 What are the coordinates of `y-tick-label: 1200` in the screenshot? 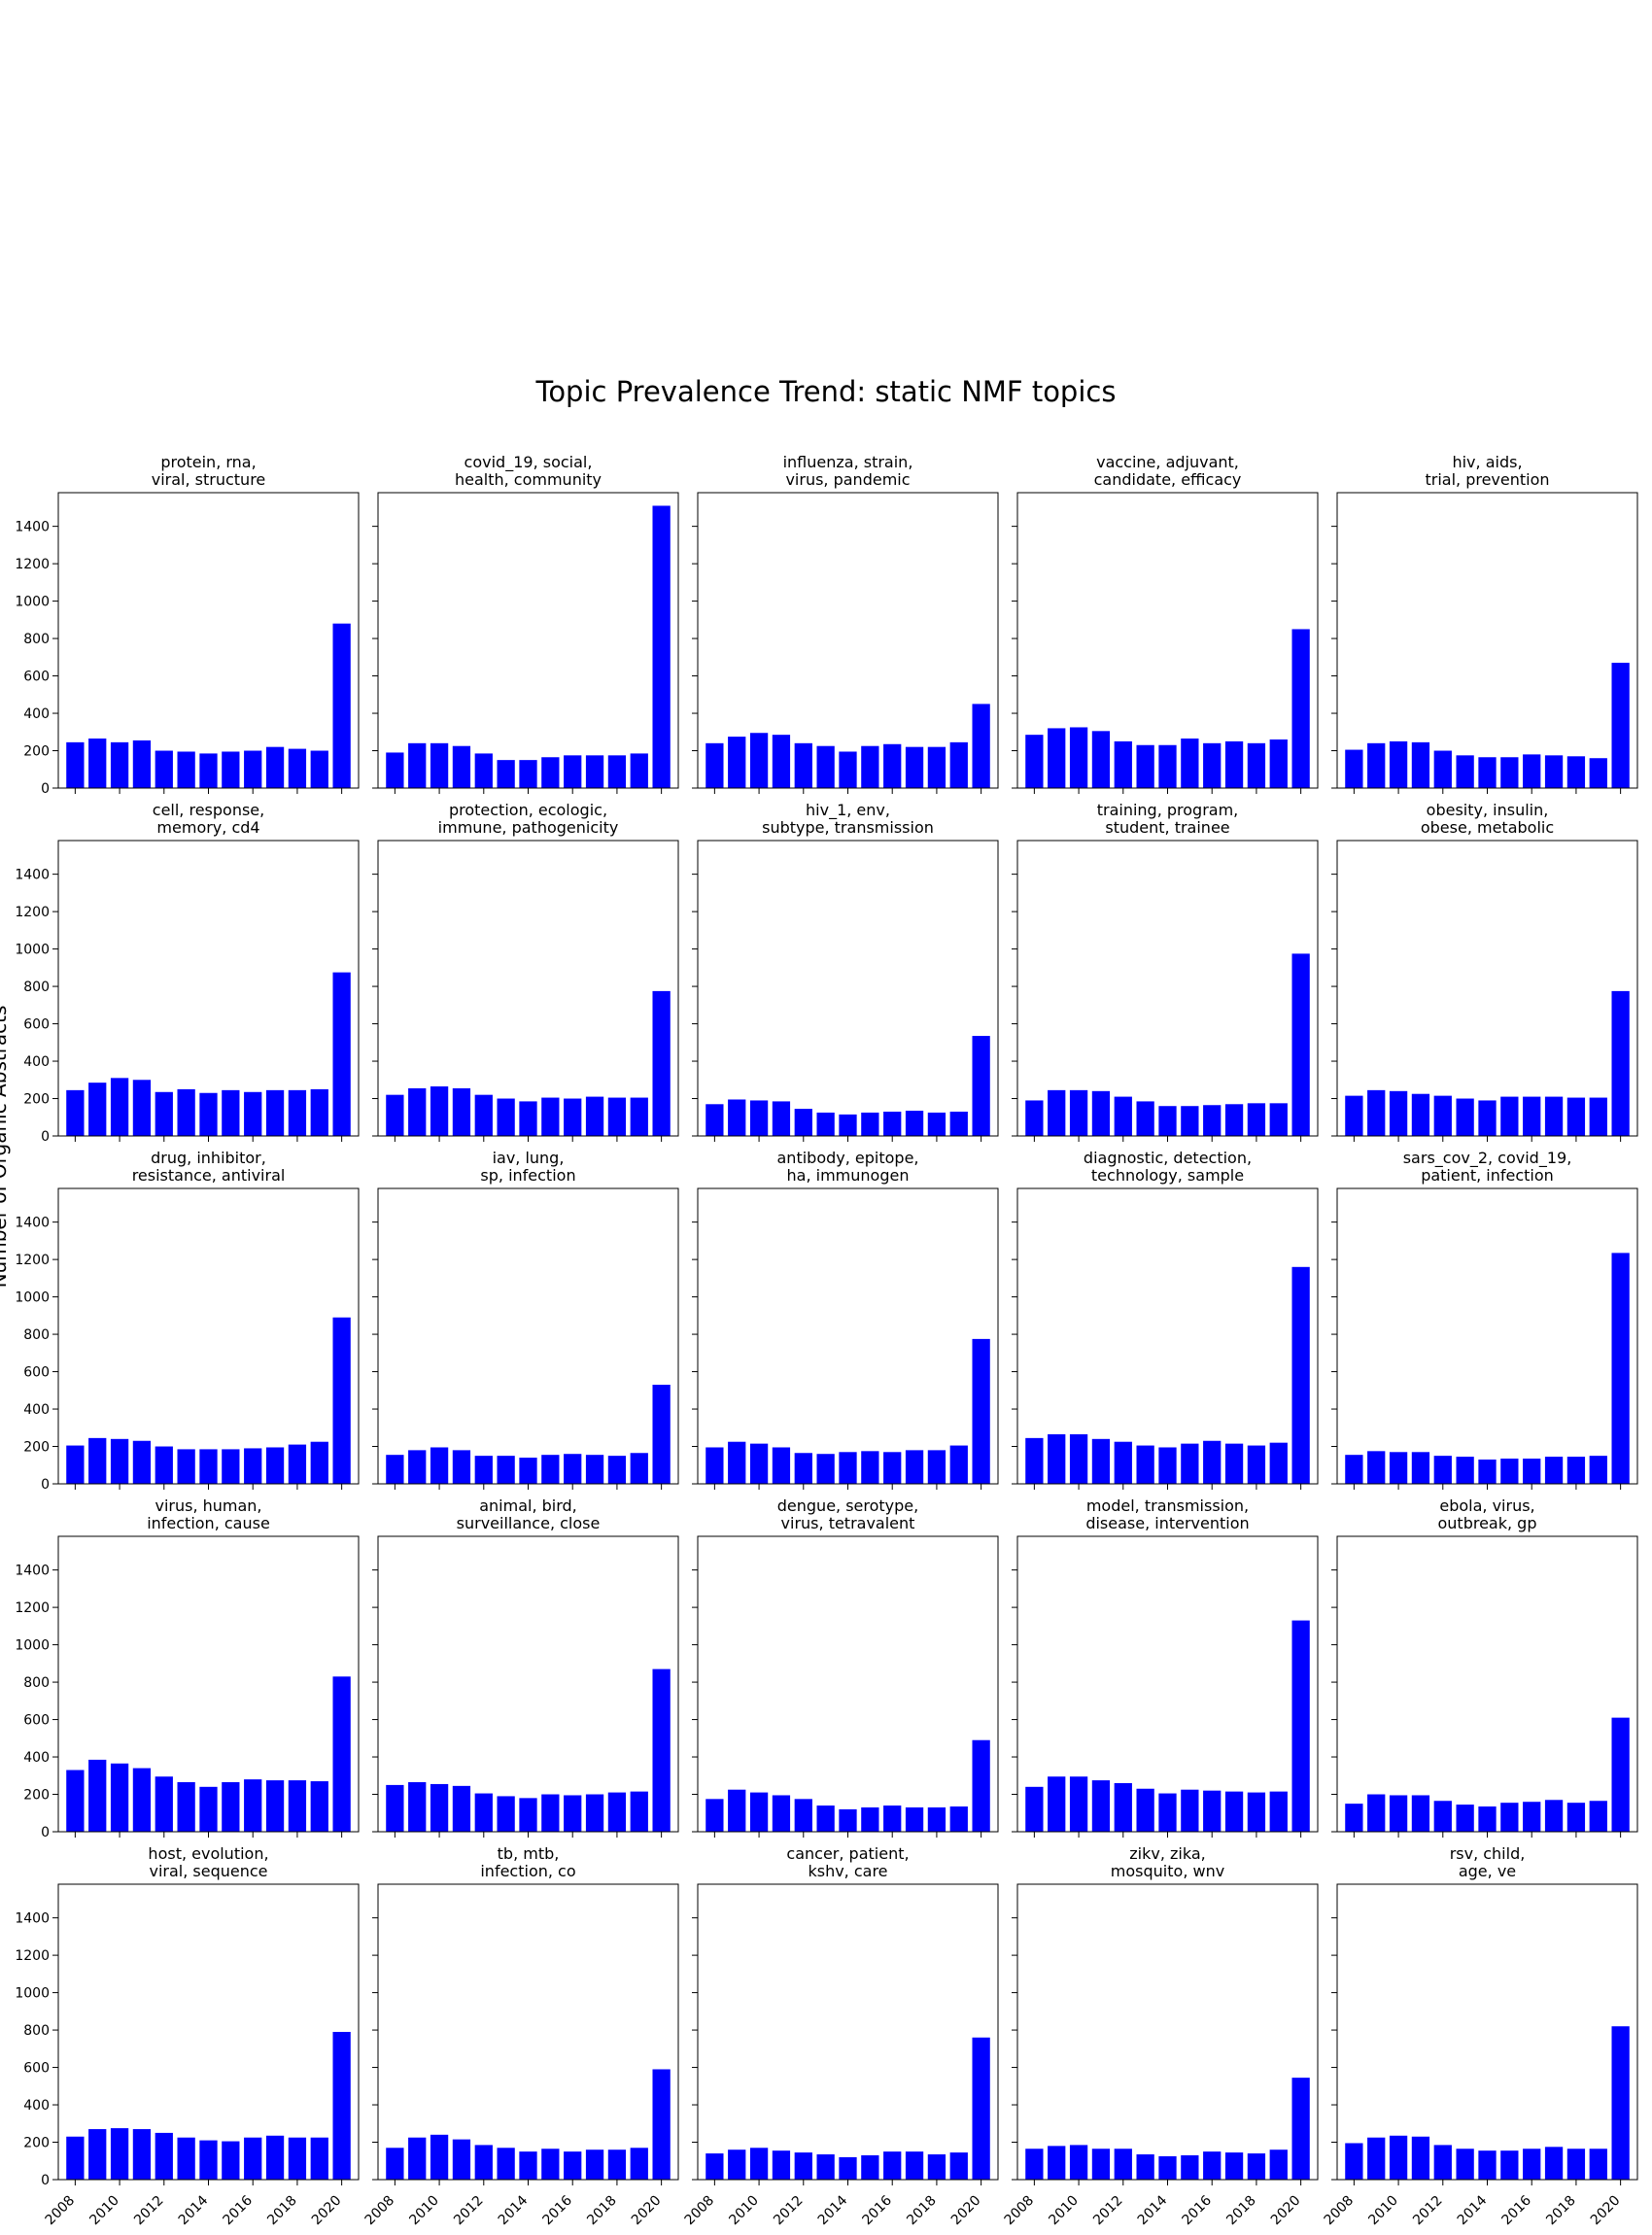 It's located at (32, 564).